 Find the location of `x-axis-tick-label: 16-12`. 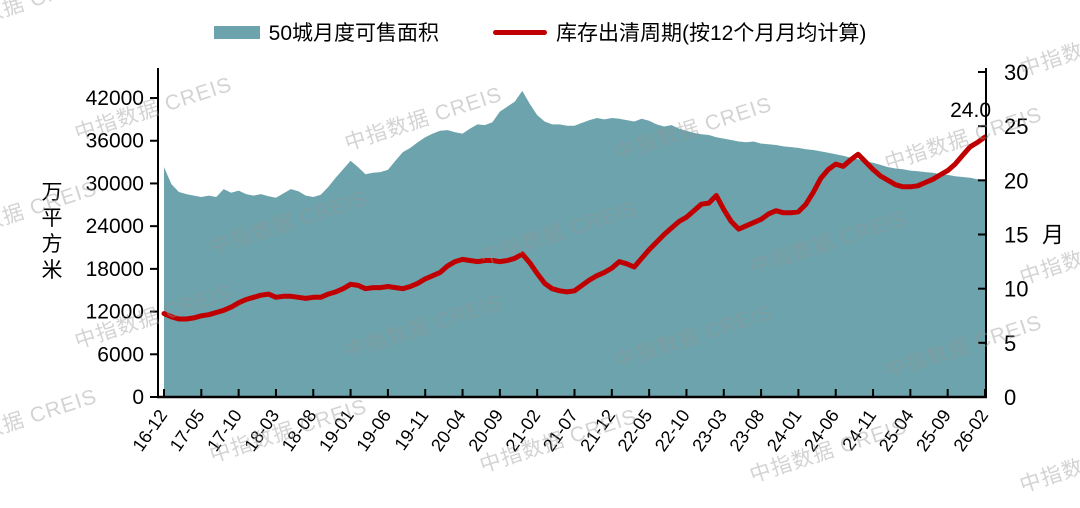

x-axis-tick-label: 16-12 is located at coordinates (149, 430).